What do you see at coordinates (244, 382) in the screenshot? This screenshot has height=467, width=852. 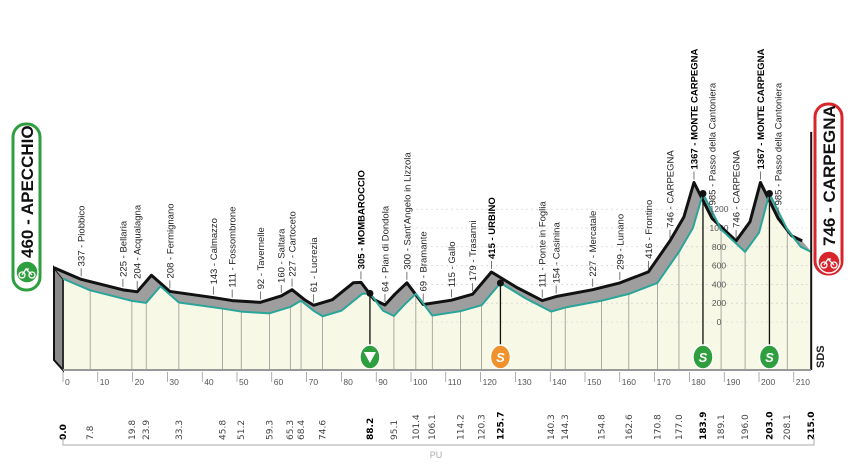 I see `x-tick-label: 50` at bounding box center [244, 382].